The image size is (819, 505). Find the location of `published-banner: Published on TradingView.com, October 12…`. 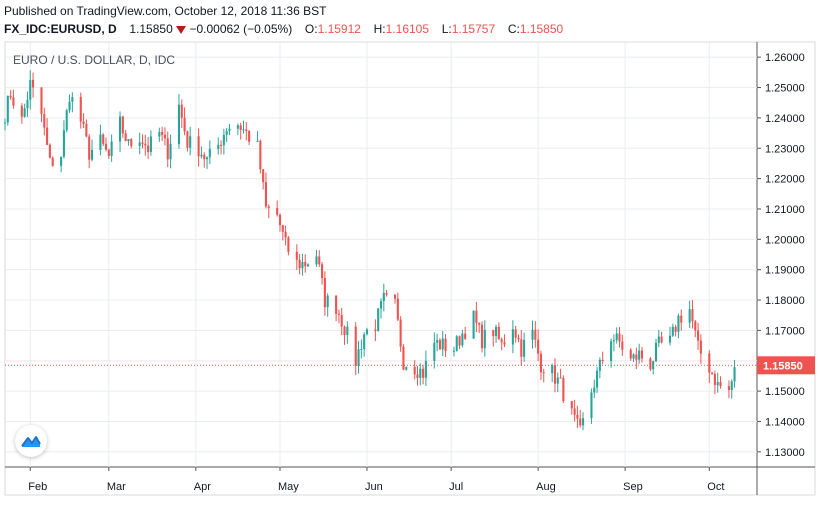

published-banner: Published on TradingView.com, October 12… is located at coordinates (165, 11).